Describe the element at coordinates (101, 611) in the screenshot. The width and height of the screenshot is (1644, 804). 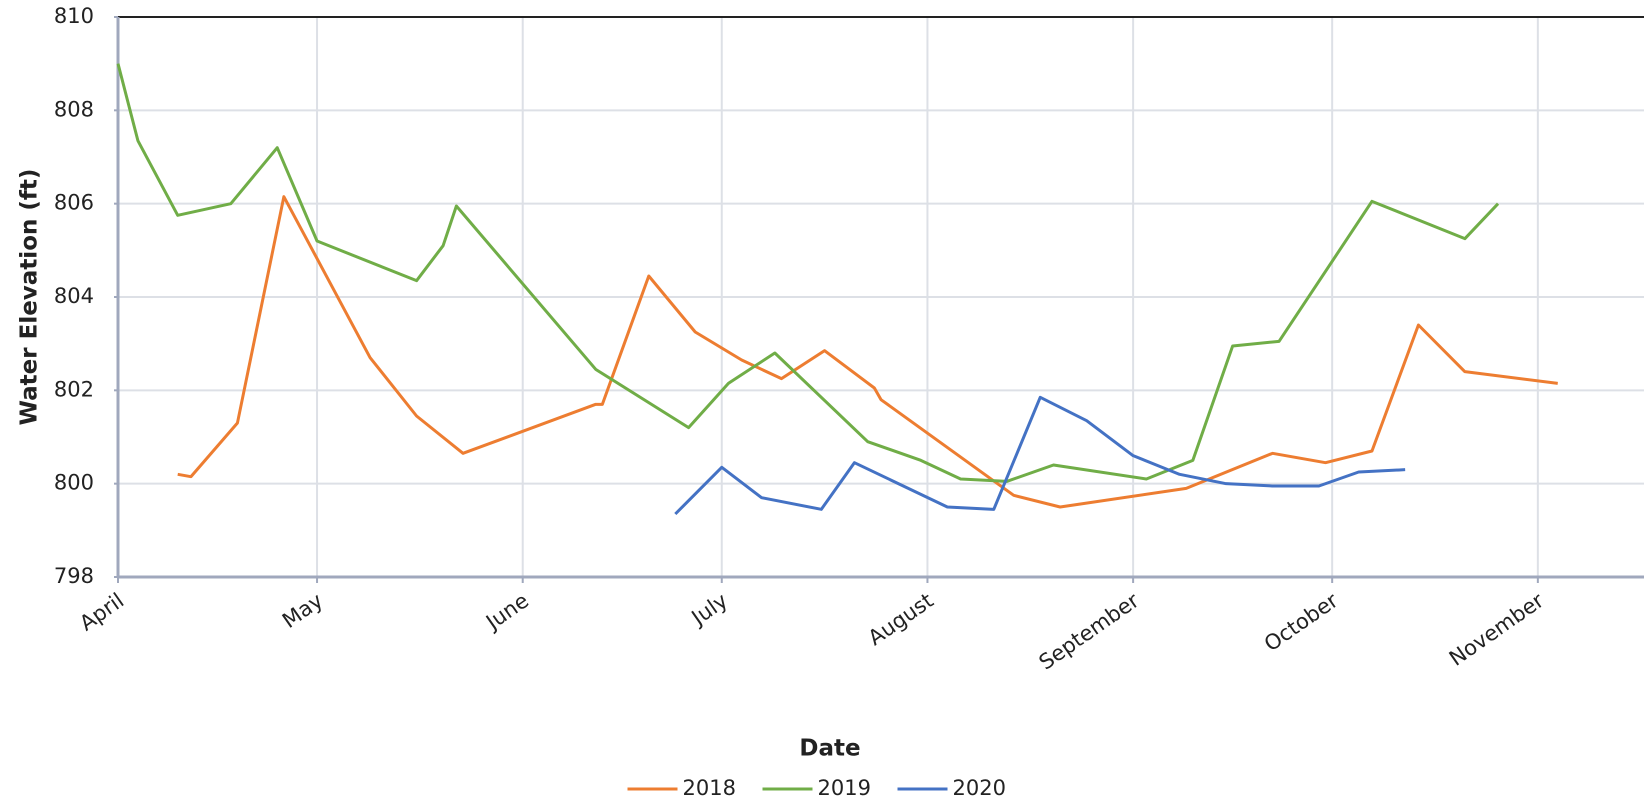
I see `x-tick-label: April` at that location.